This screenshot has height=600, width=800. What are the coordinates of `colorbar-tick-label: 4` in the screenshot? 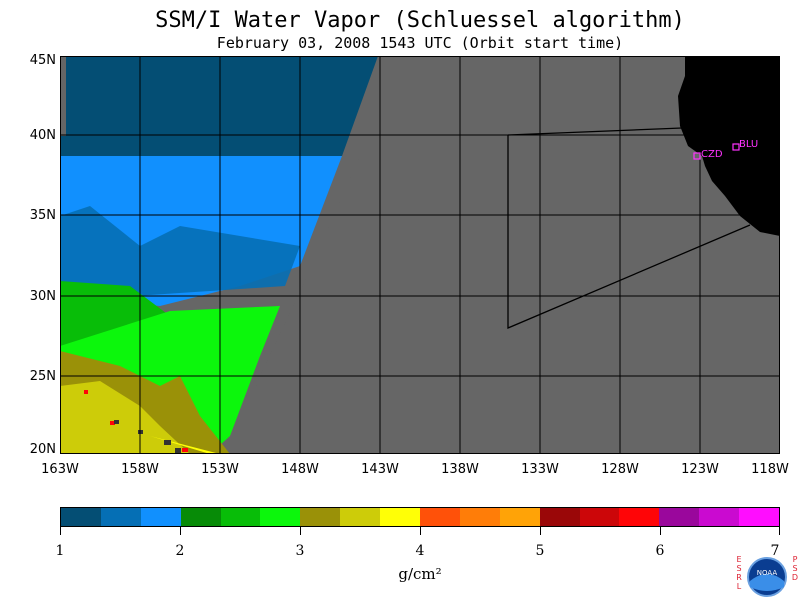 It's located at (420, 551).